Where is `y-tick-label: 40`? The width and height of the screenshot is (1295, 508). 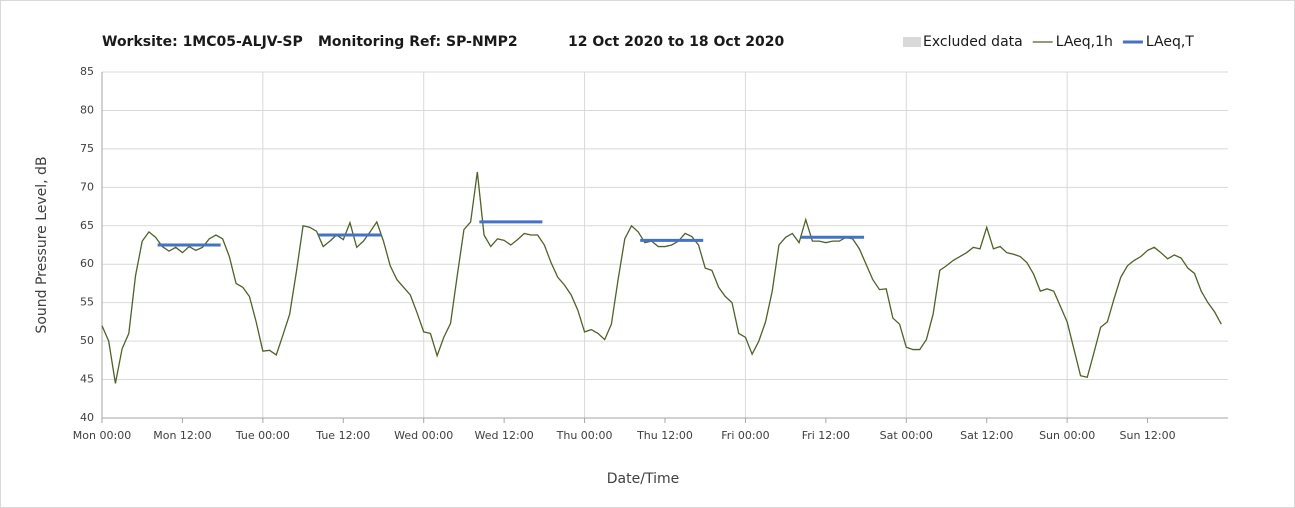
y-tick-label: 40 is located at coordinates (87, 417).